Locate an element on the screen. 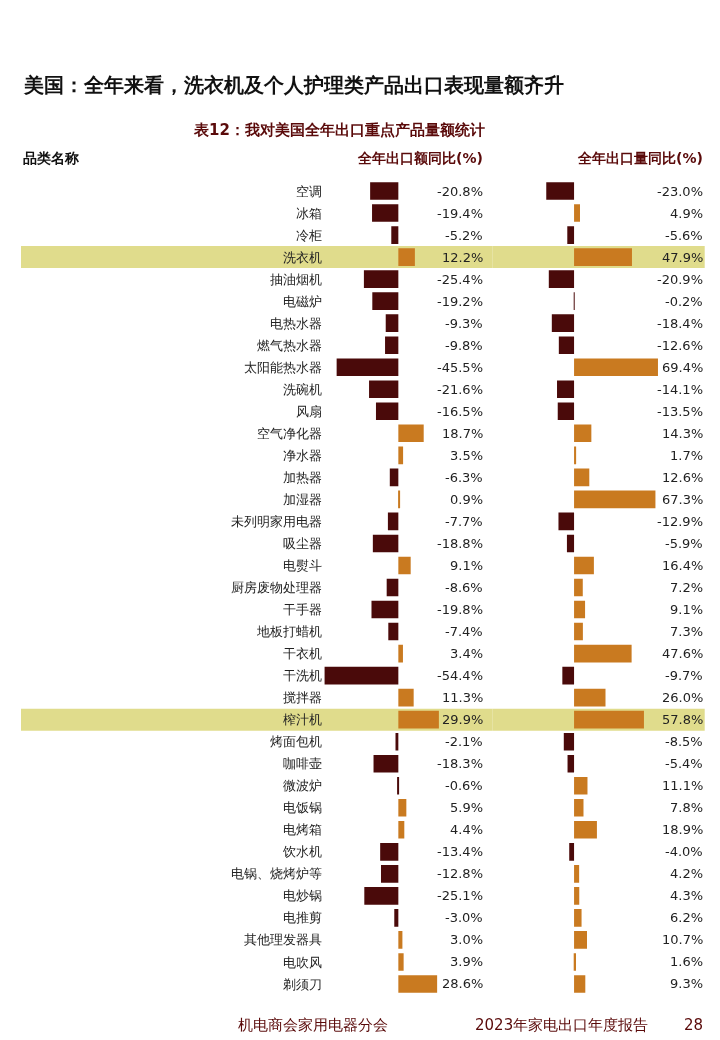 The height and width of the screenshot is (1040, 720). data-label: -7.7% is located at coordinates (464, 521).